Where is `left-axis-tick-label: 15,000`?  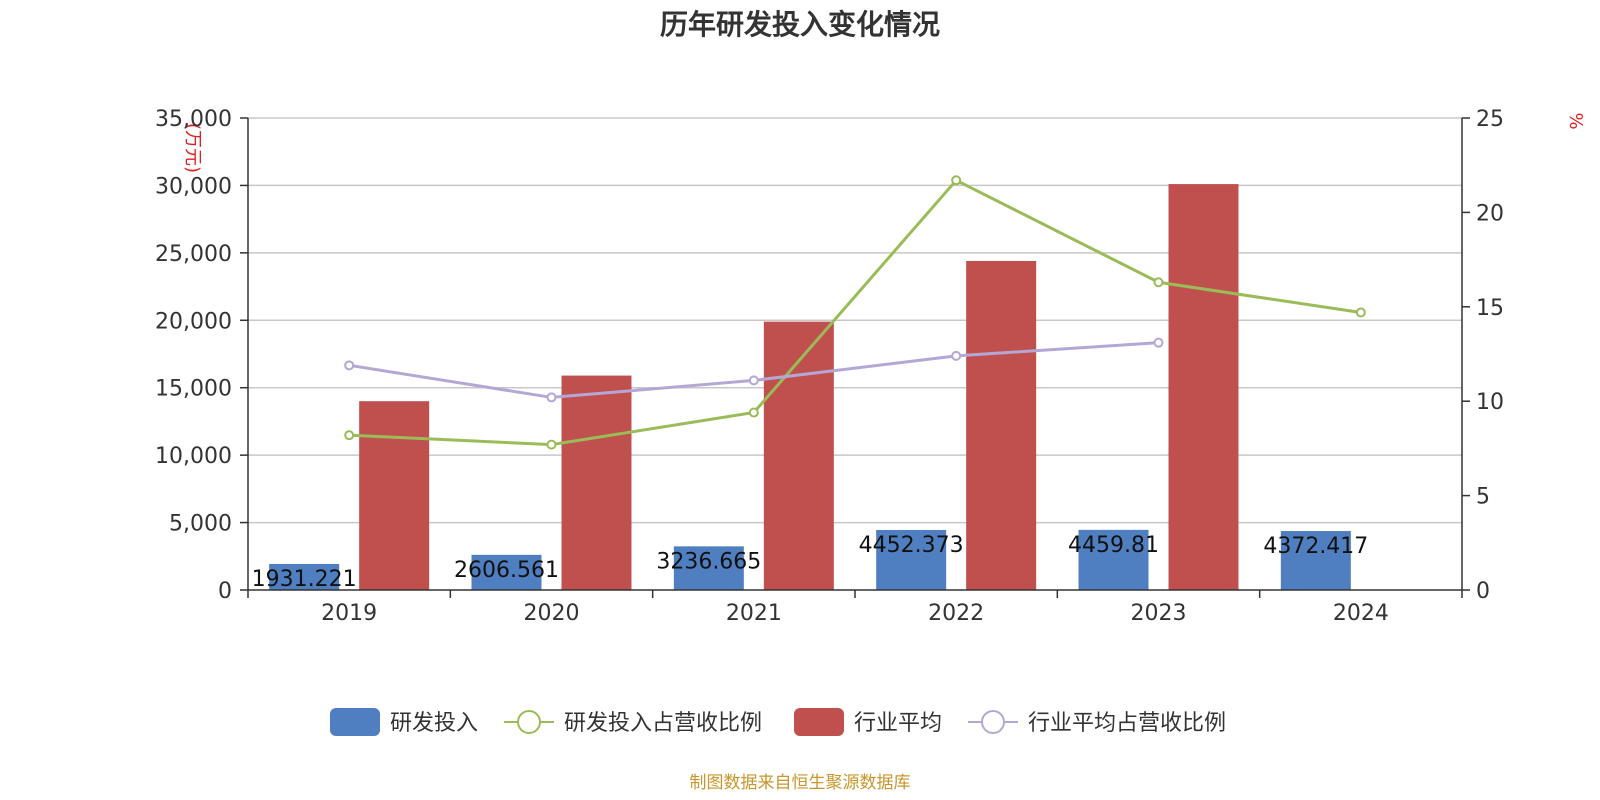
left-axis-tick-label: 15,000 is located at coordinates (193, 389).